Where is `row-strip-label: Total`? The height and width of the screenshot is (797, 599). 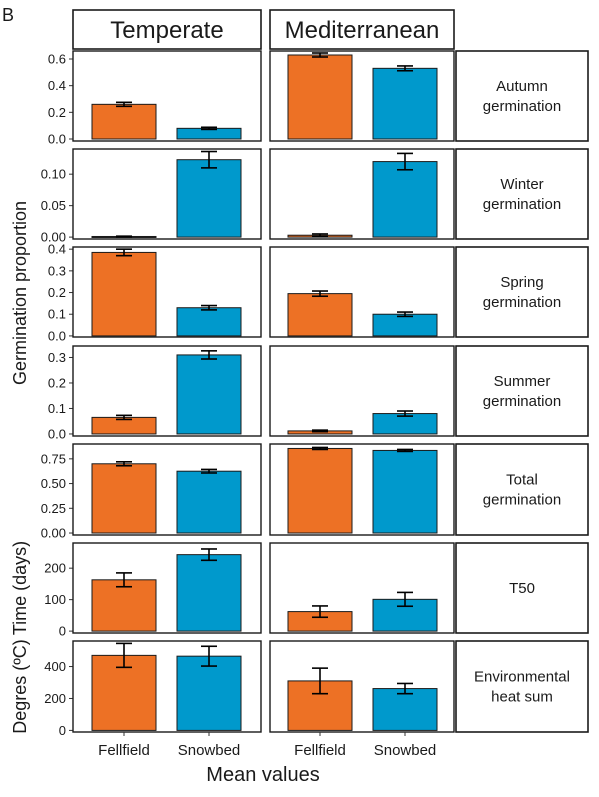 row-strip-label: Total is located at coordinates (522, 480).